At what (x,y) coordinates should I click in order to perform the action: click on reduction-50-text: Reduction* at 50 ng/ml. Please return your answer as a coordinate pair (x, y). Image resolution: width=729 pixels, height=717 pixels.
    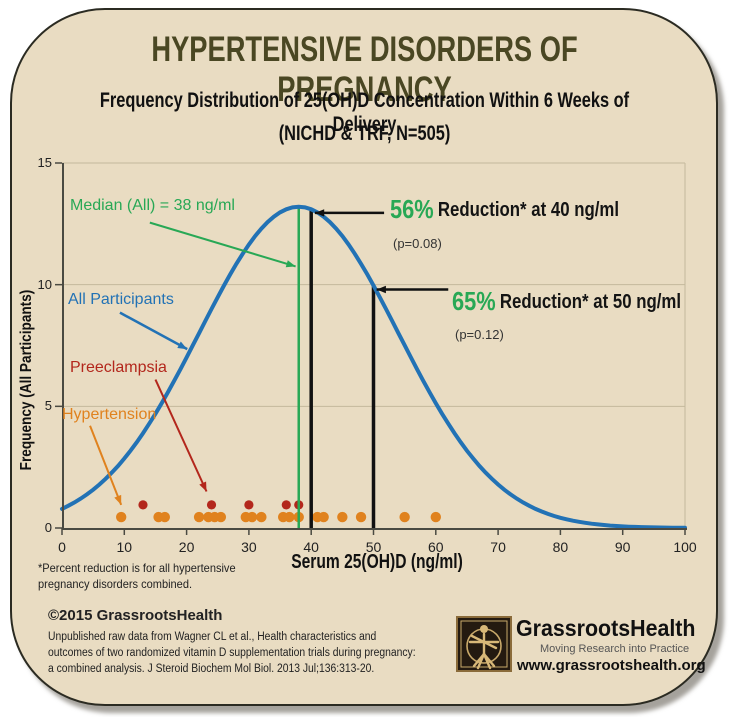
    Looking at the image, I should click on (590, 302).